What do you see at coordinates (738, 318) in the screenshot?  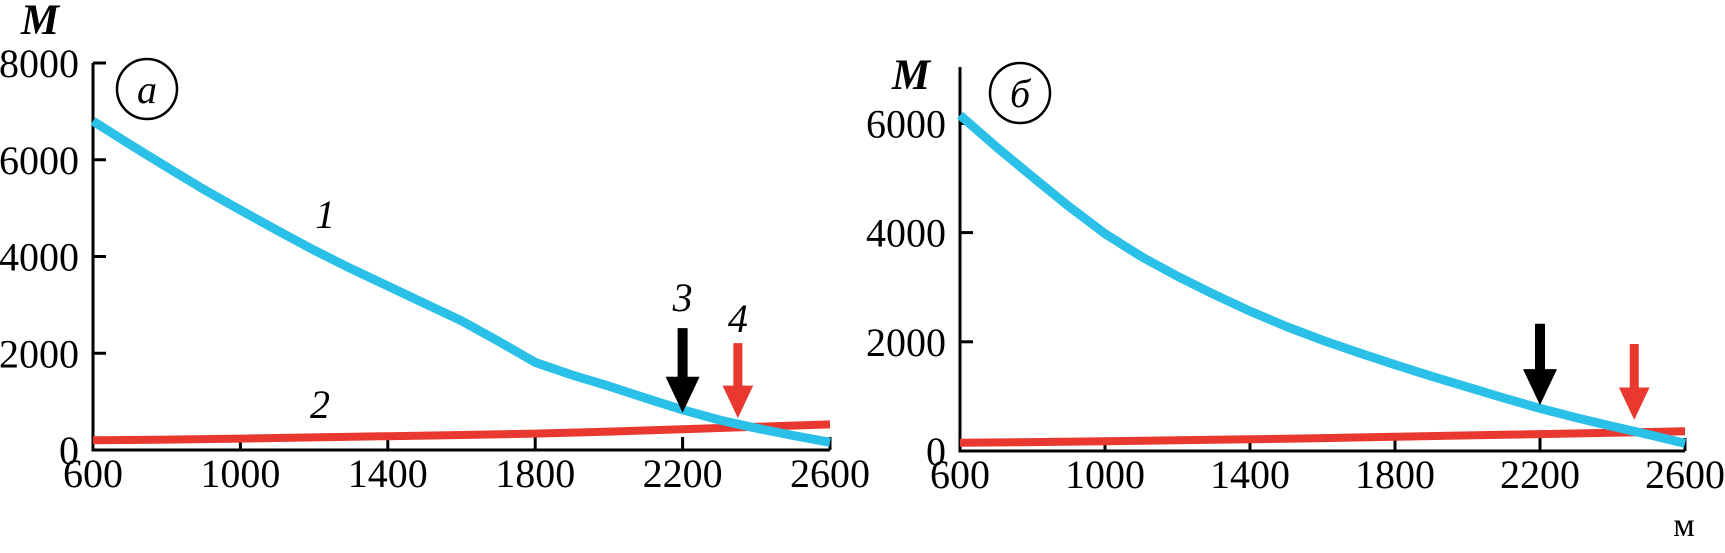 I see `arrow-label: 4` at bounding box center [738, 318].